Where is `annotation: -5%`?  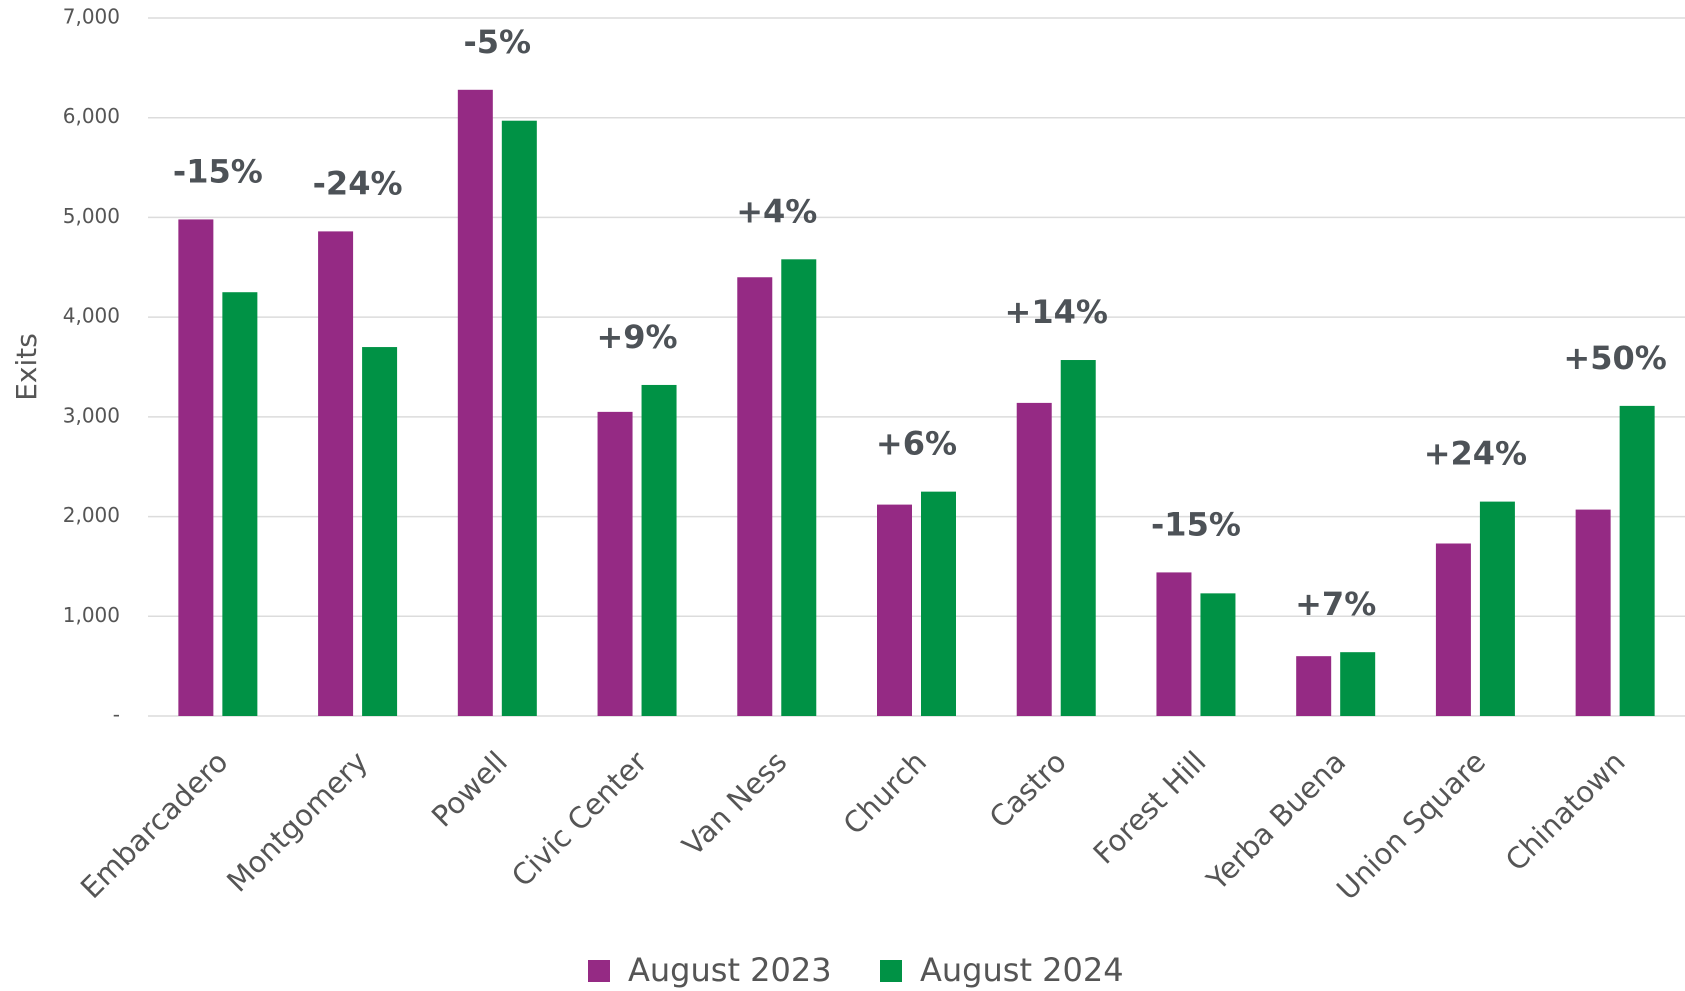 annotation: -5% is located at coordinates (498, 42).